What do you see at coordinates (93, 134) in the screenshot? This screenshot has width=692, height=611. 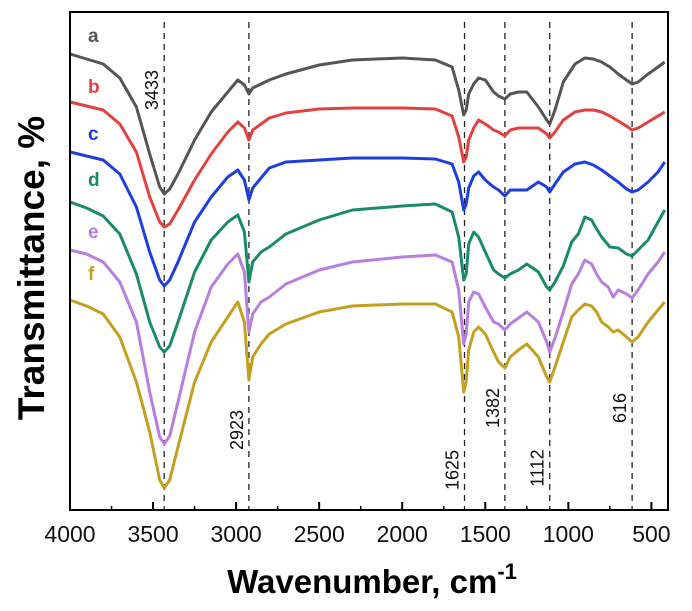 I see `series-label-c: c` at bounding box center [93, 134].